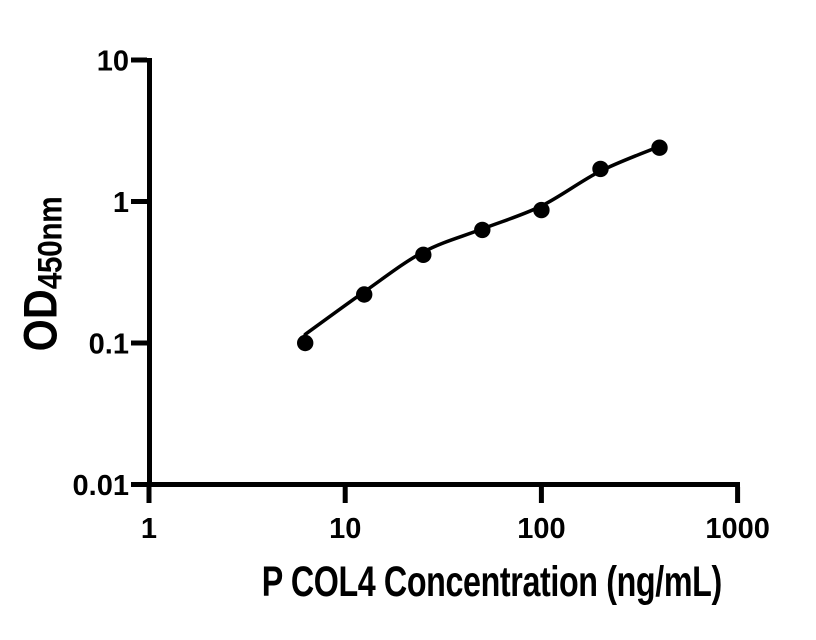  I want to click on x-tick-label: 1000, so click(737, 529).